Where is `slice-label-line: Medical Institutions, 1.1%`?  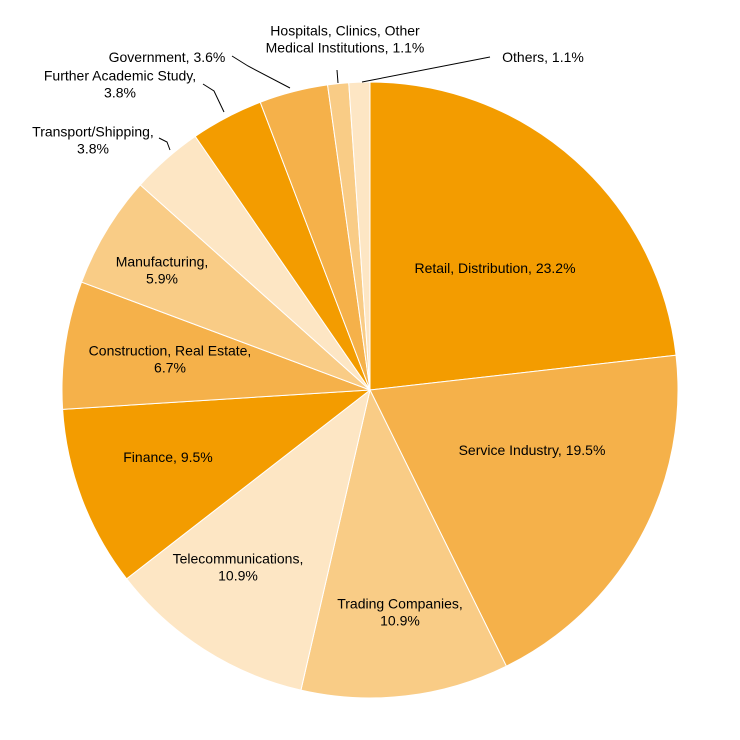 slice-label-line: Medical Institutions, 1.1% is located at coordinates (345, 48).